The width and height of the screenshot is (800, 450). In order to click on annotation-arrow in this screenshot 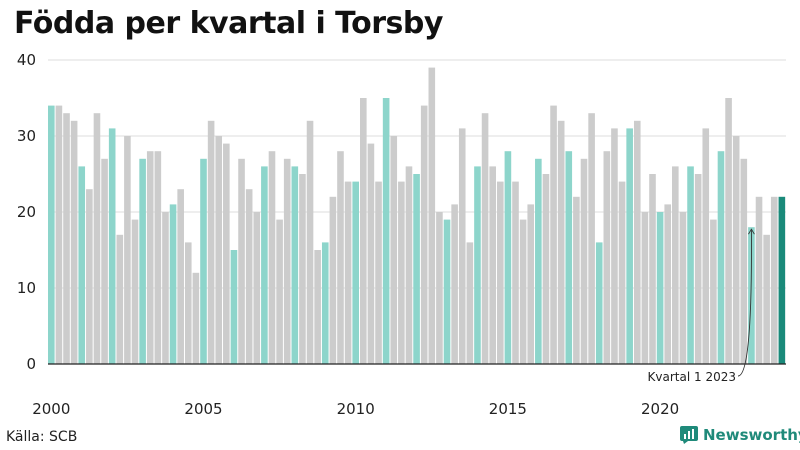, I will do `click(744, 303)`.